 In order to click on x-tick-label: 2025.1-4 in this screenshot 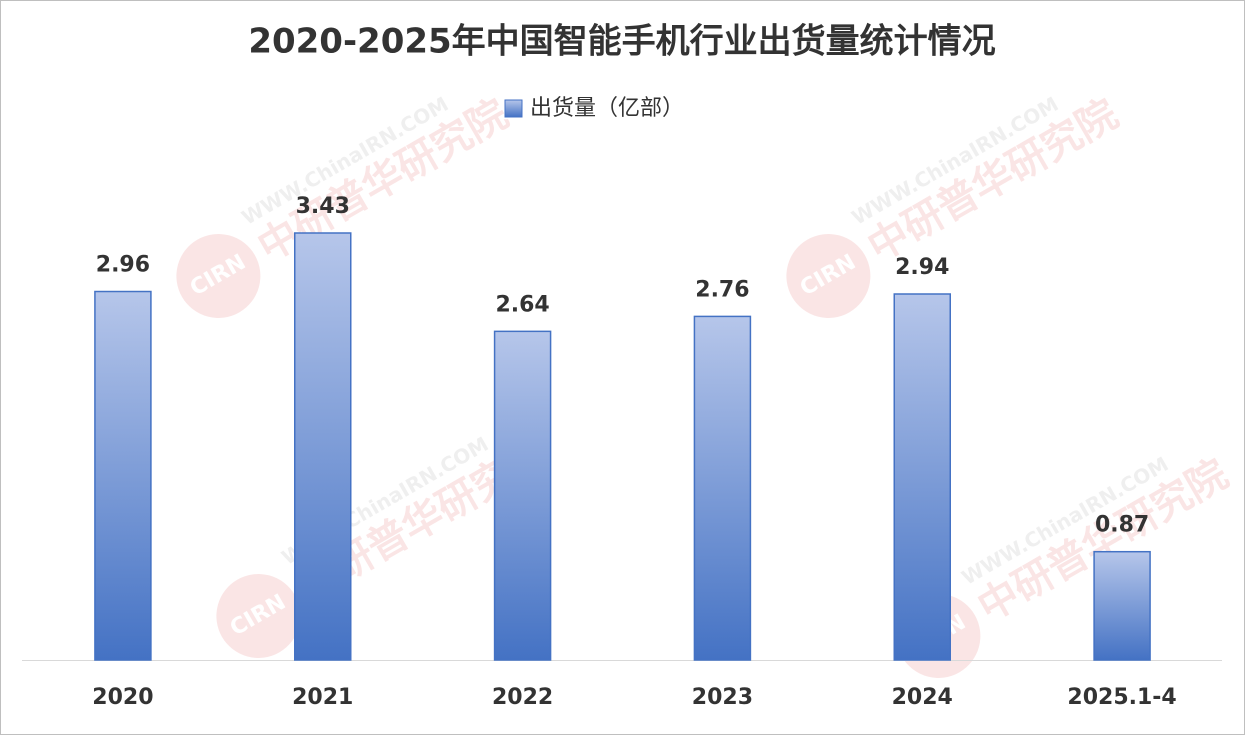, I will do `click(1121, 697)`.